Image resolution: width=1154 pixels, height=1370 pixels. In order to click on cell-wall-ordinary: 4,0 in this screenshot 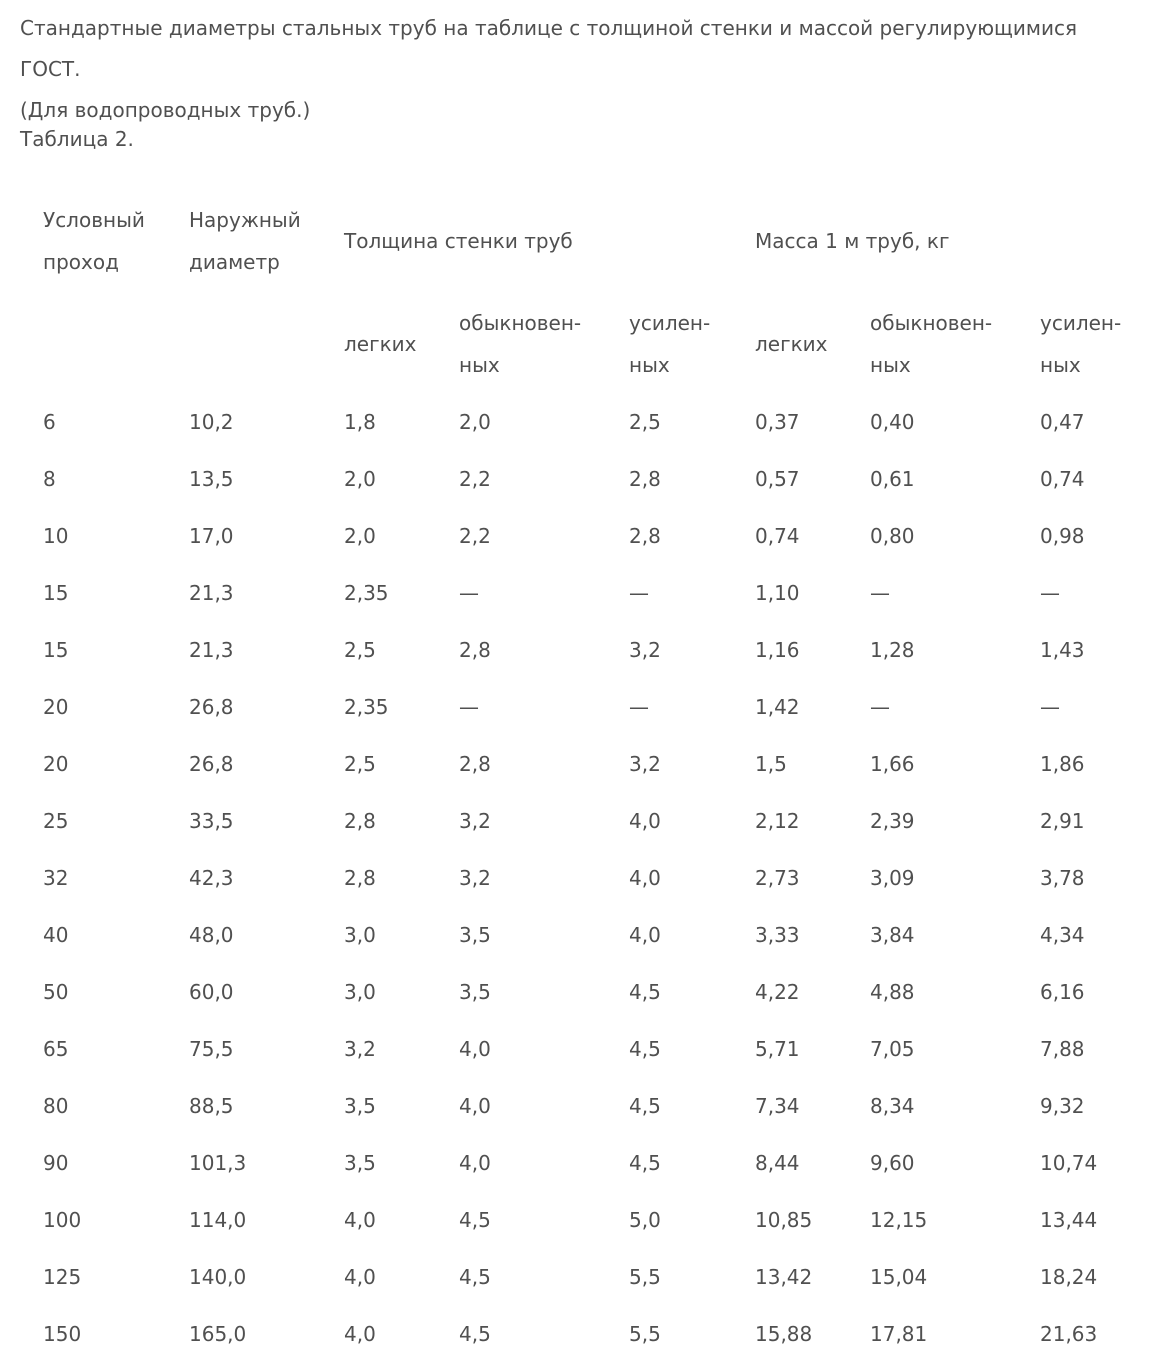, I will do `click(475, 1105)`.